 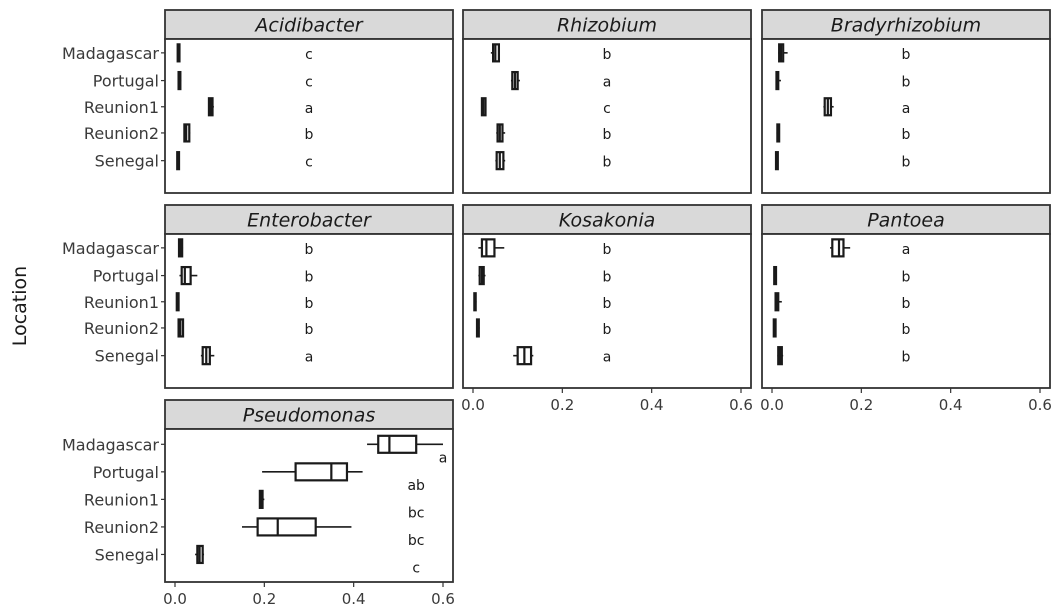 I want to click on strip-pantoea, so click(x=906, y=219).